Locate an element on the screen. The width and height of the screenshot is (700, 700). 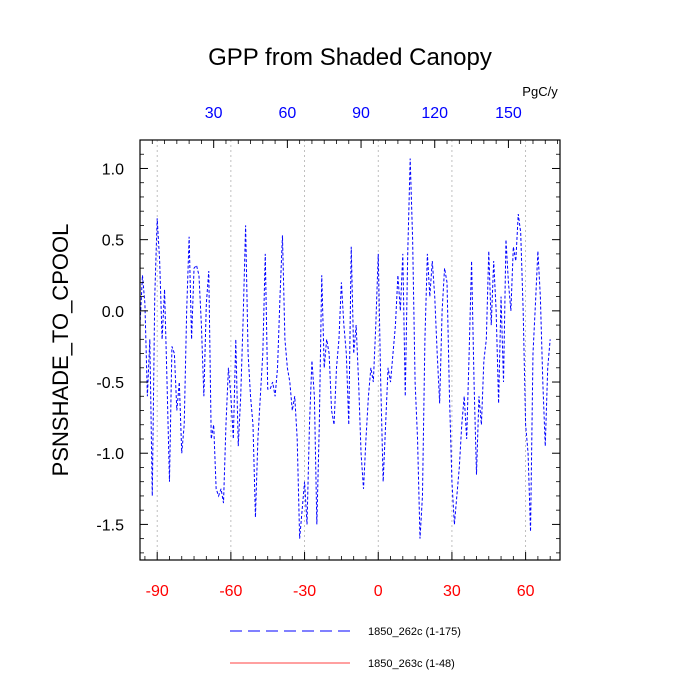
x-bottom-tick-label: -90 is located at coordinates (157, 591).